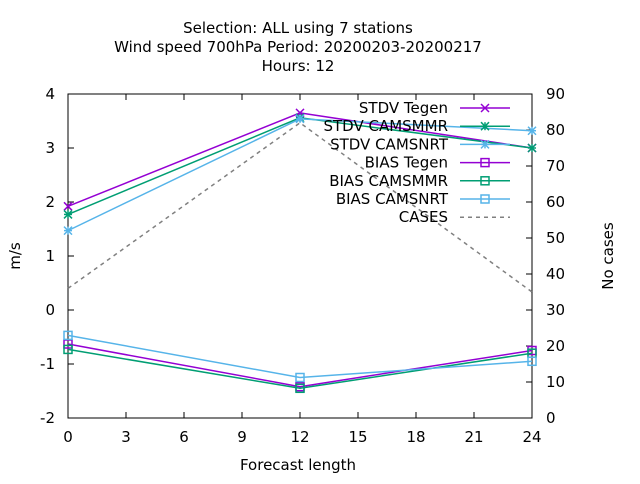 The image size is (640, 484). What do you see at coordinates (299, 437) in the screenshot?
I see `x-tick-label: 12` at bounding box center [299, 437].